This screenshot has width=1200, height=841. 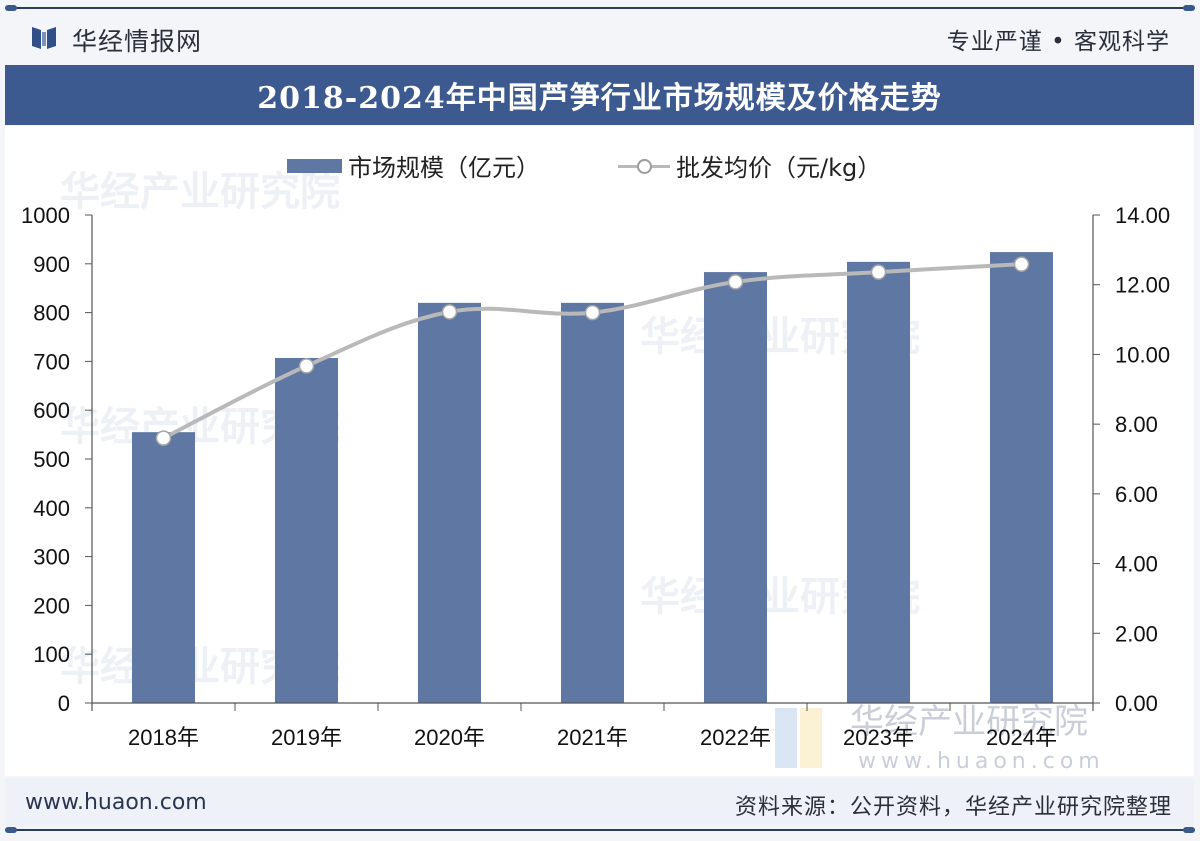 I want to click on left-tick-label: 600, so click(x=51, y=410).